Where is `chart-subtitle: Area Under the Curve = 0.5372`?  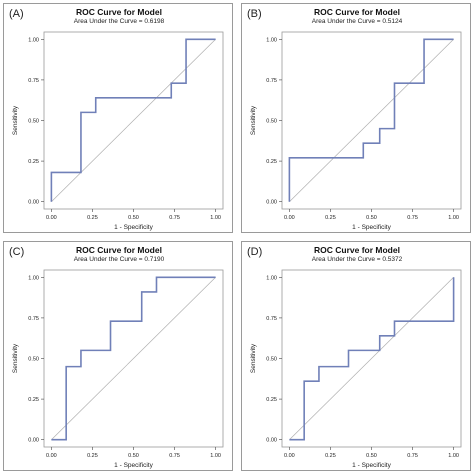 chart-subtitle: Area Under the Curve = 0.5372 is located at coordinates (357, 259).